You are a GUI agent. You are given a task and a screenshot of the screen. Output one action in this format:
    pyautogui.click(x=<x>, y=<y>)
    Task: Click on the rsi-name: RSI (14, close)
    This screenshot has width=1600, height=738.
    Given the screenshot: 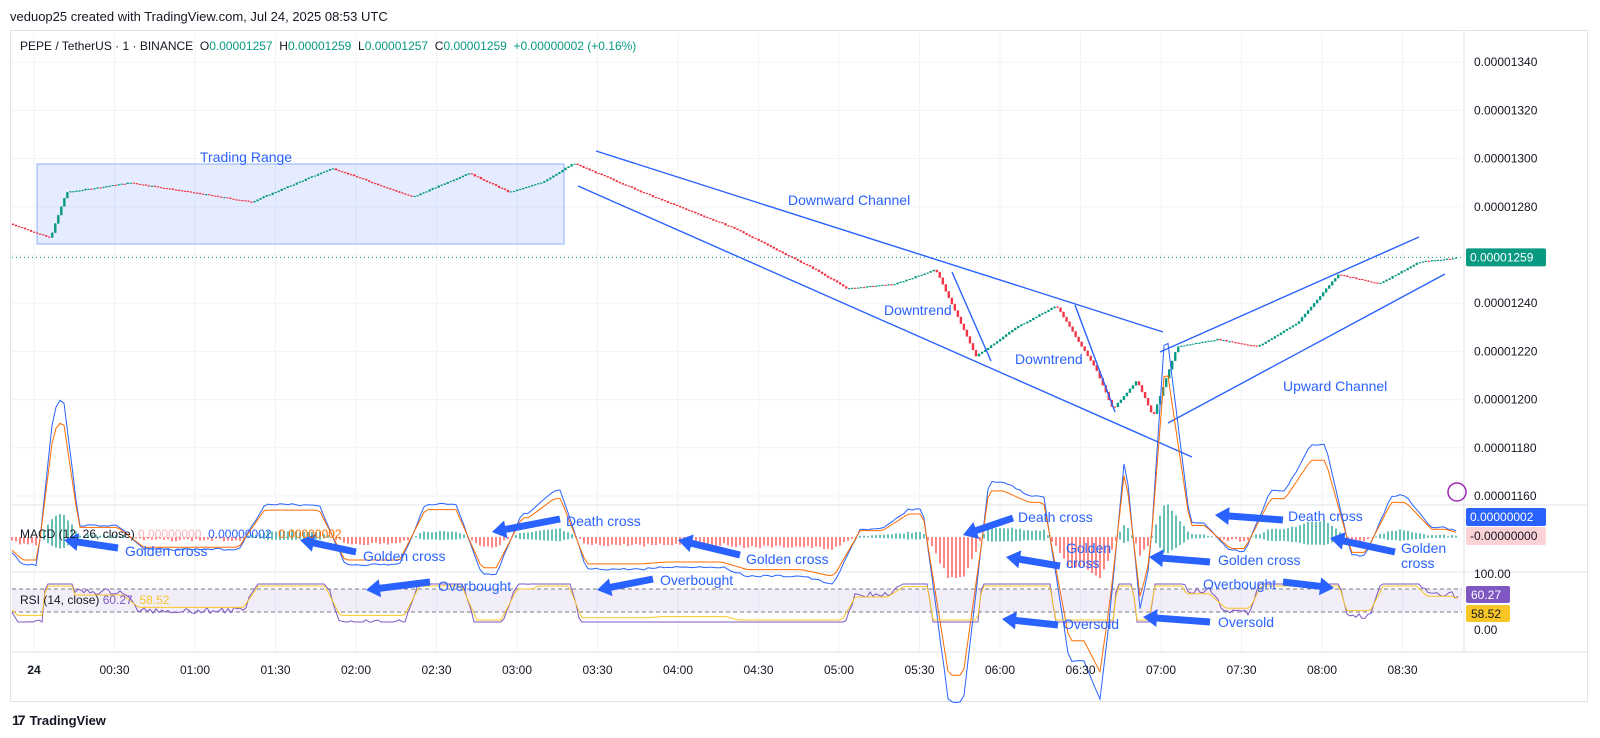 What is the action you would take?
    pyautogui.click(x=60, y=600)
    